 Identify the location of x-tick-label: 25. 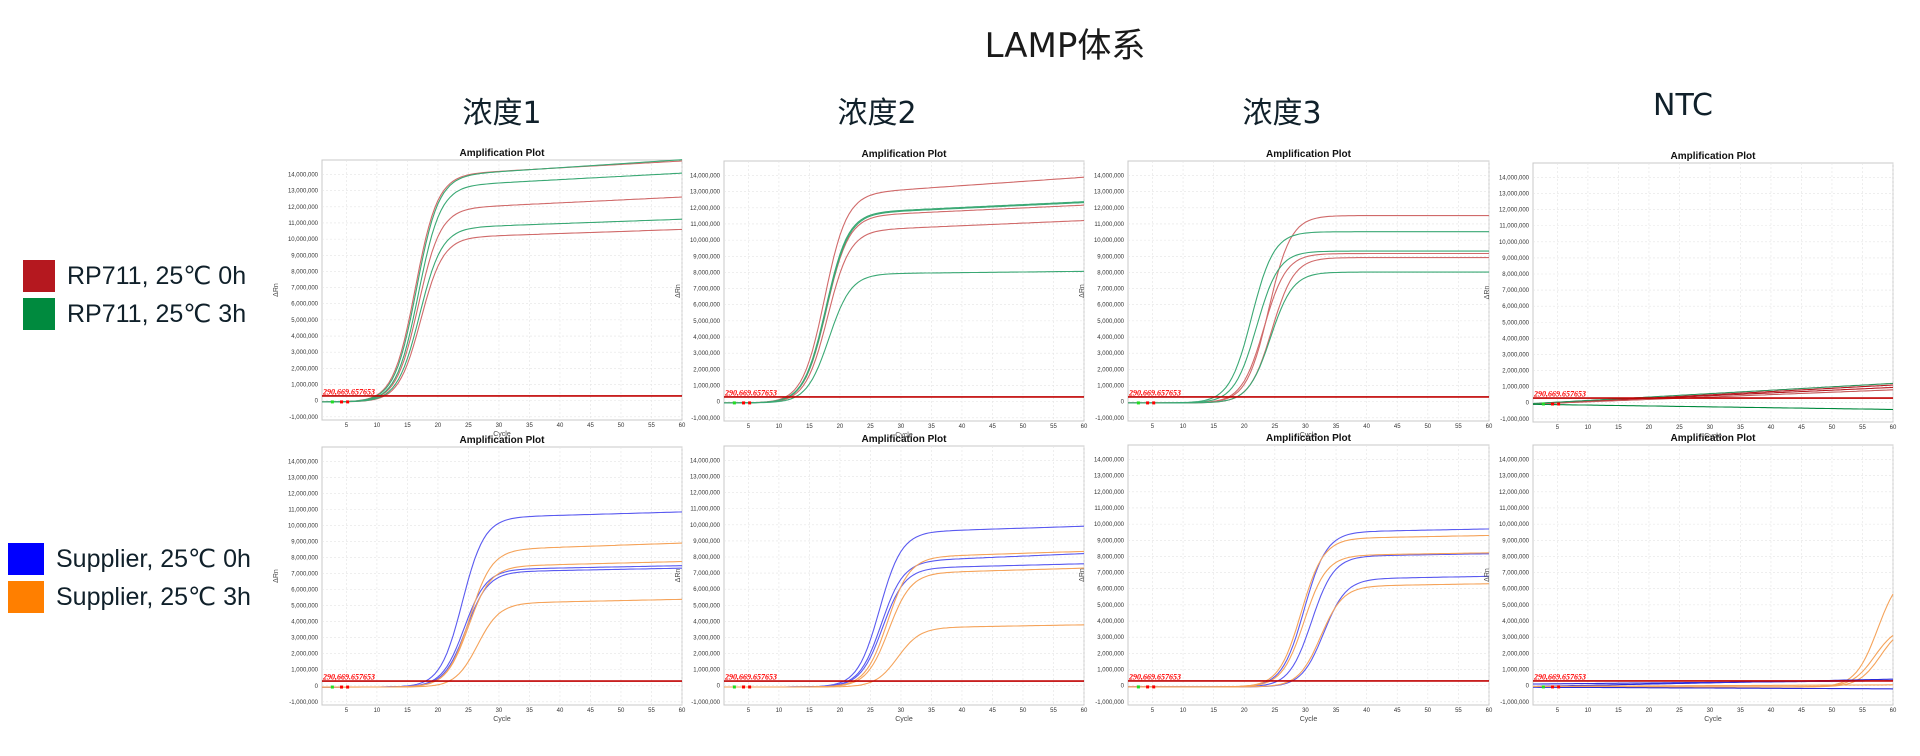
(1275, 711).